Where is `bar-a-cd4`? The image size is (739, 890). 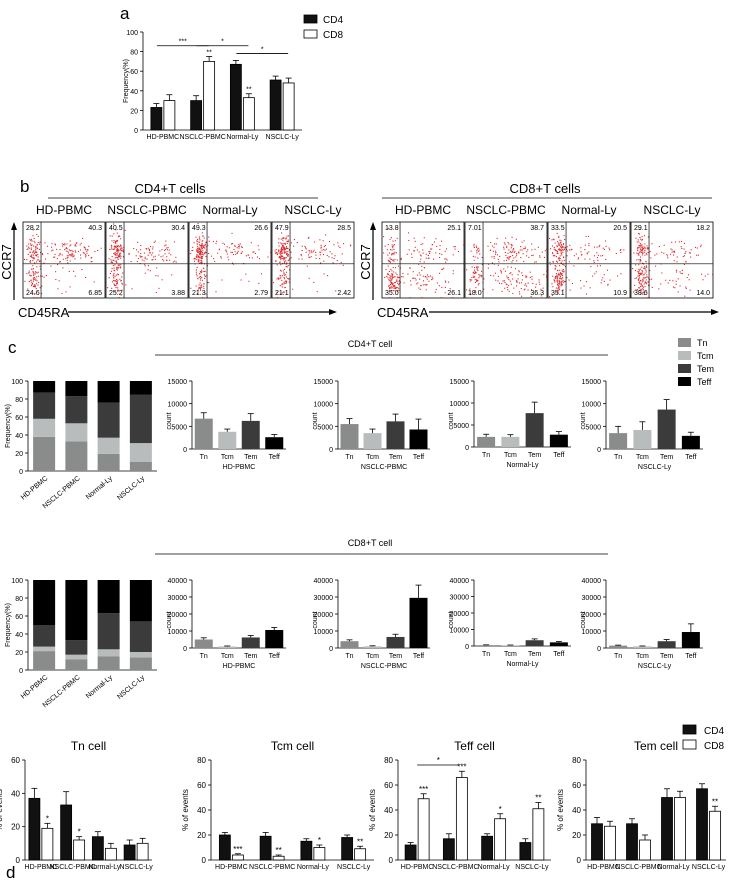
bar-a-cd4 is located at coordinates (235, 97).